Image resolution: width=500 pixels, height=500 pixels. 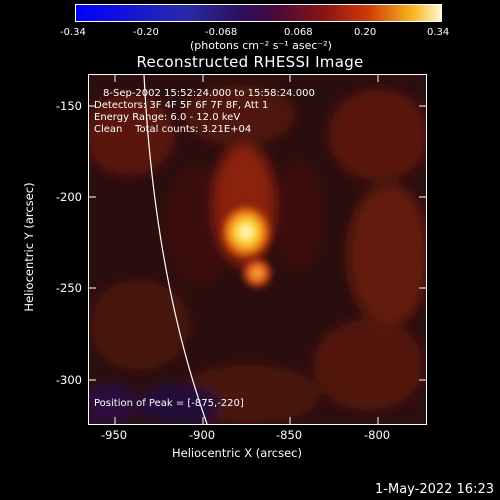 I want to click on colorbar-tick: 0.34, so click(x=438, y=32).